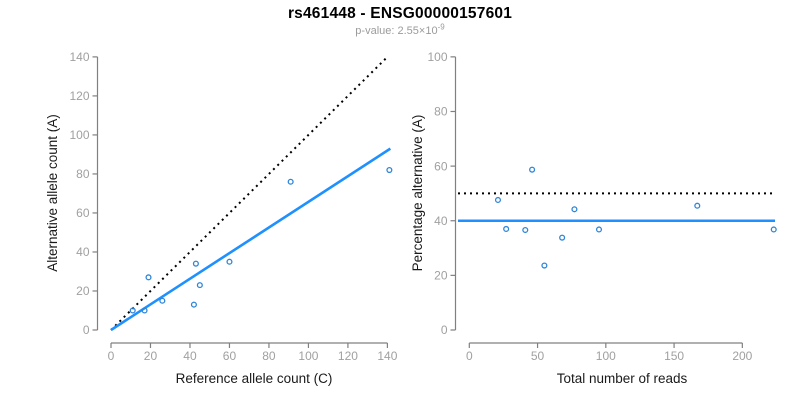 This screenshot has height=400, width=800. I want to click on y-tick-label: 140, so click(79, 57).